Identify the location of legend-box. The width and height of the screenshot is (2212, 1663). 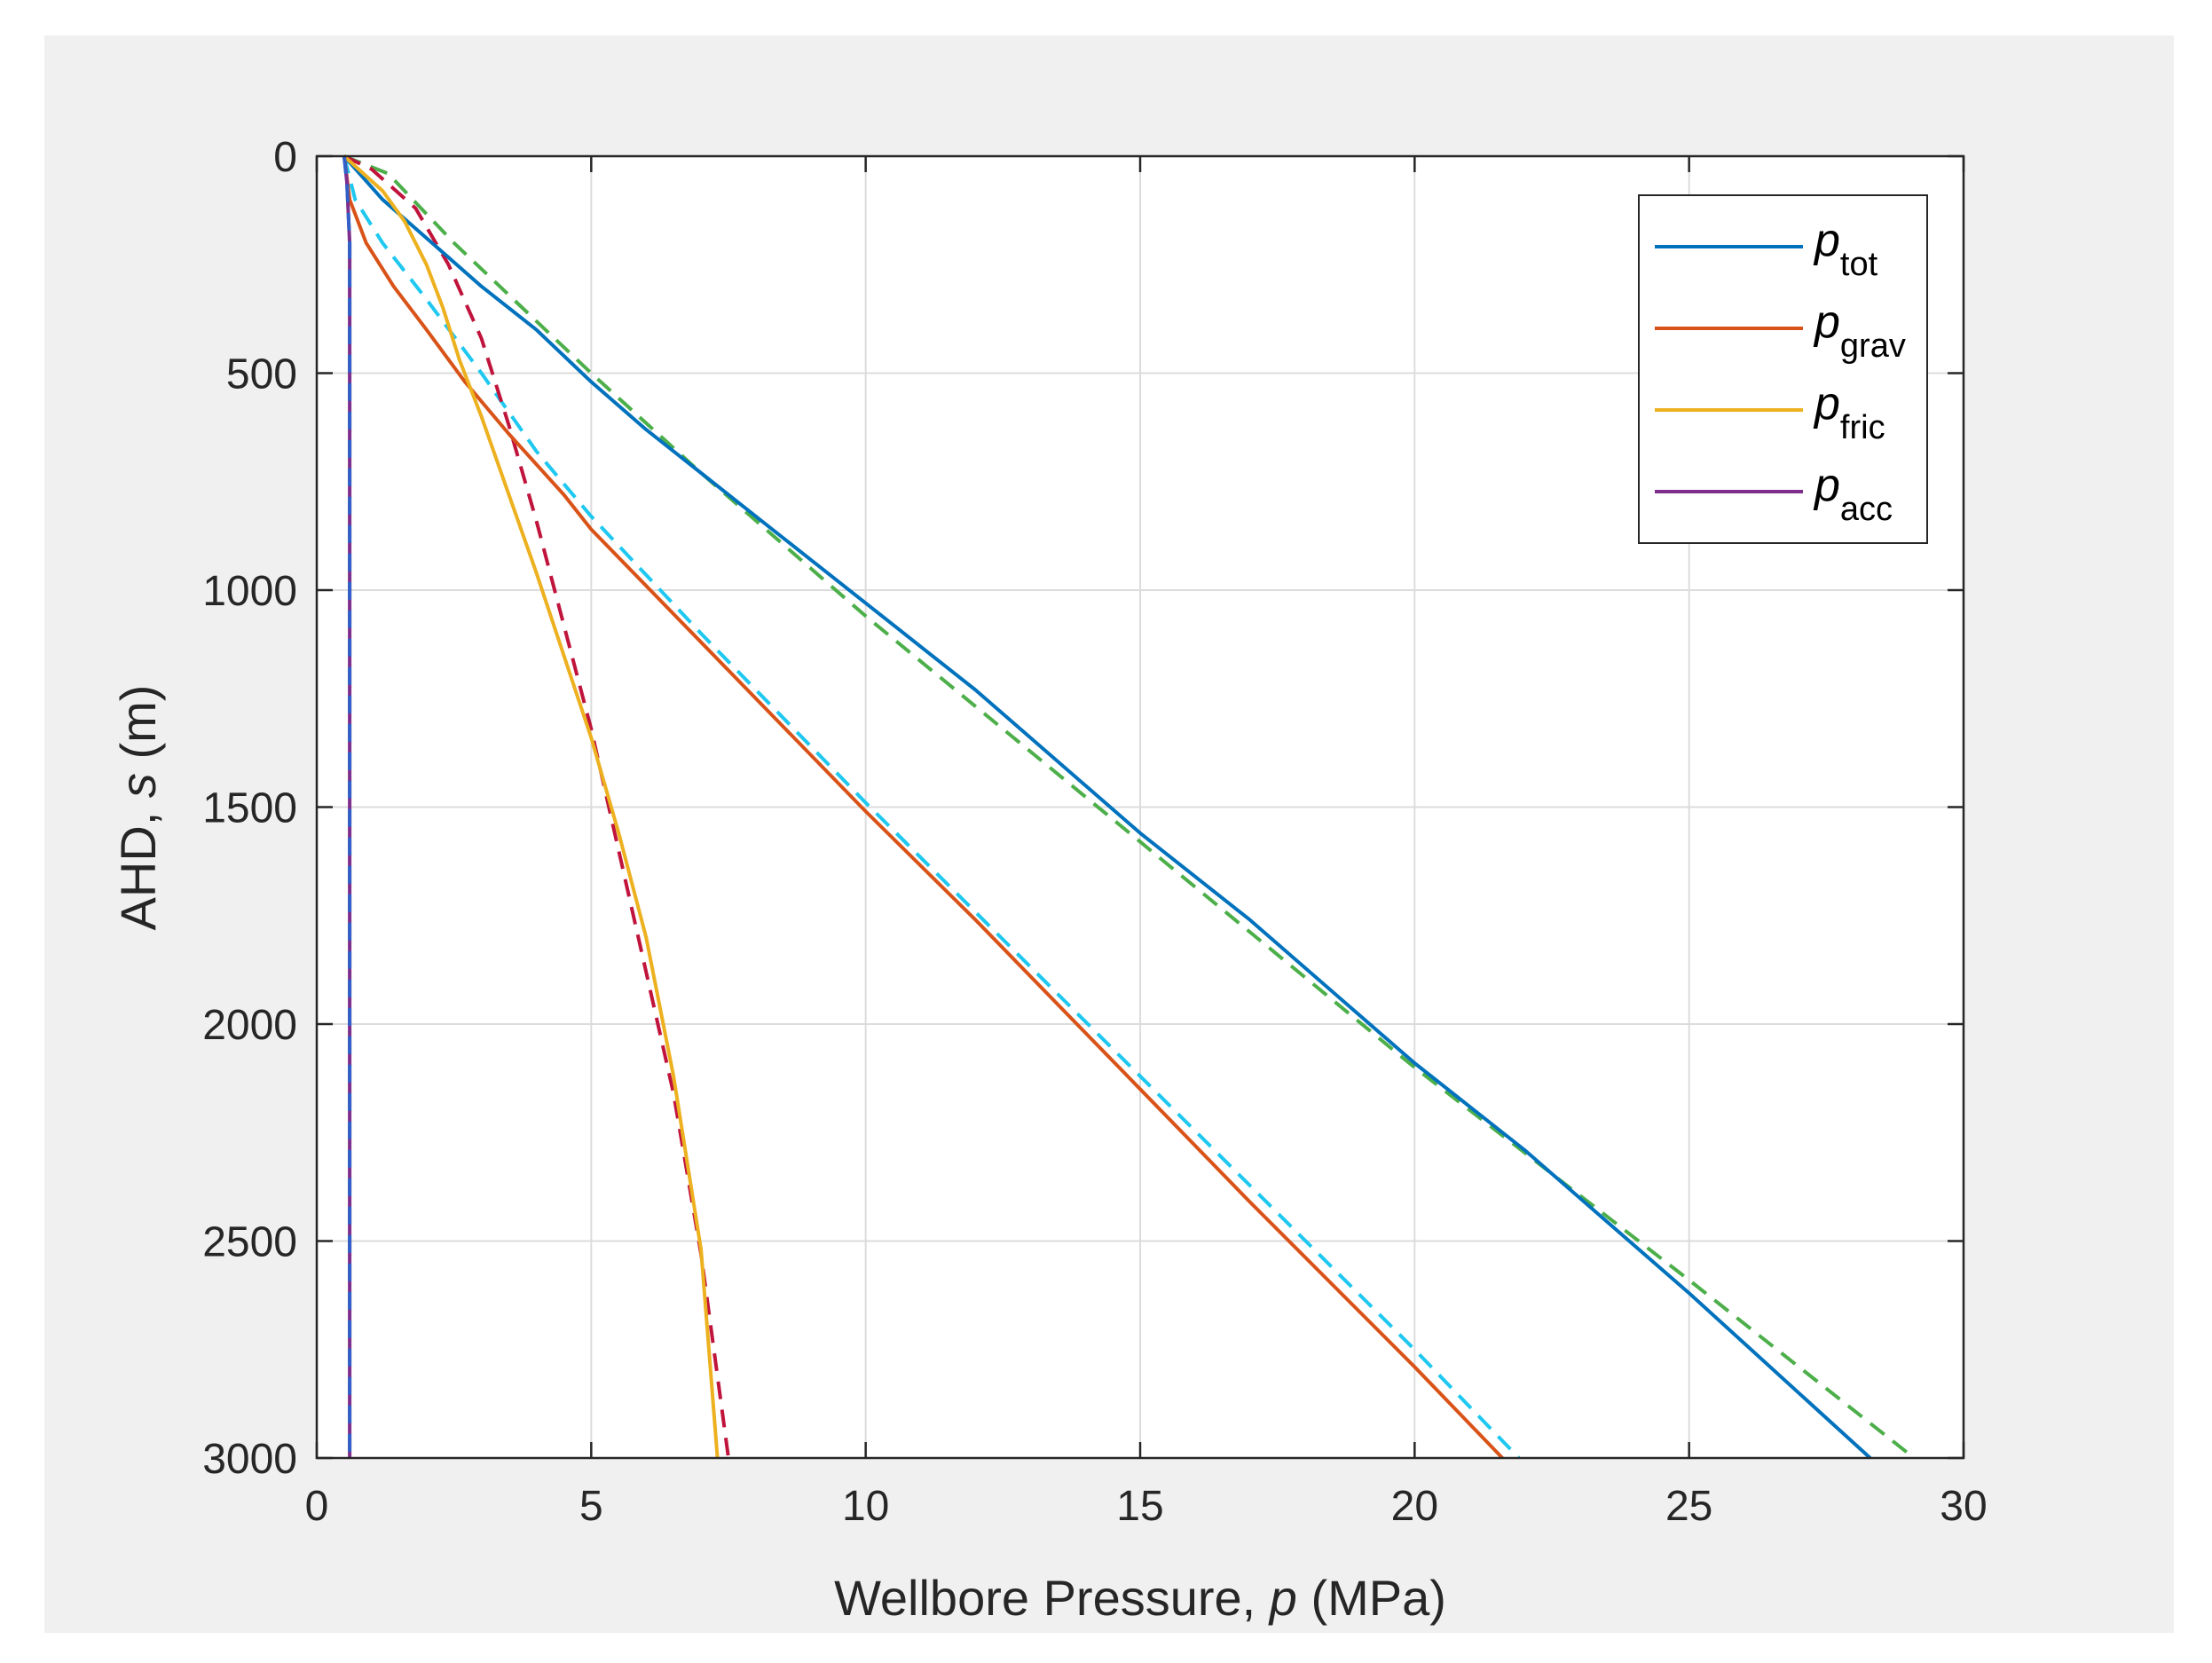
(1783, 369).